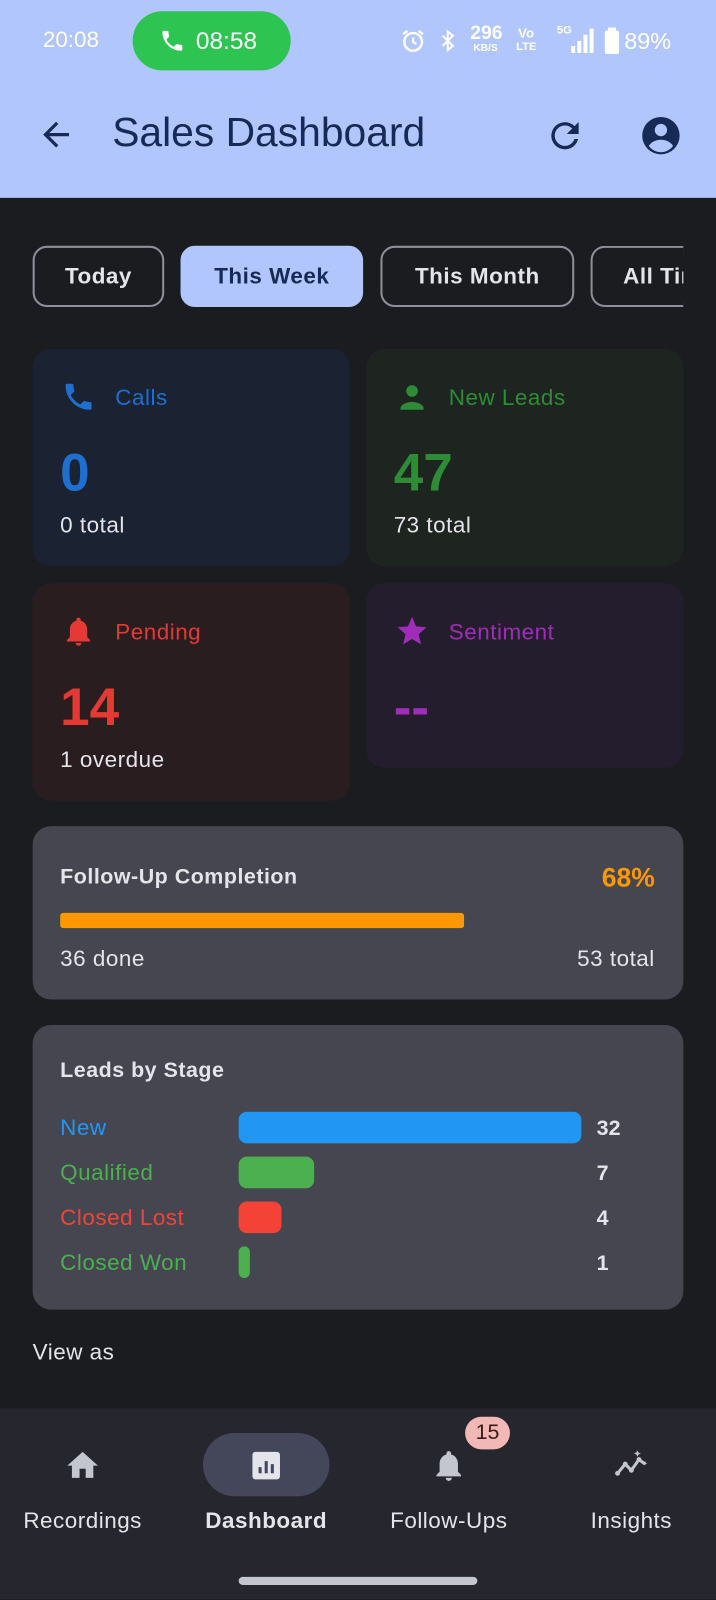  Describe the element at coordinates (616, 958) in the screenshot. I see `total-count: 53 total` at that location.